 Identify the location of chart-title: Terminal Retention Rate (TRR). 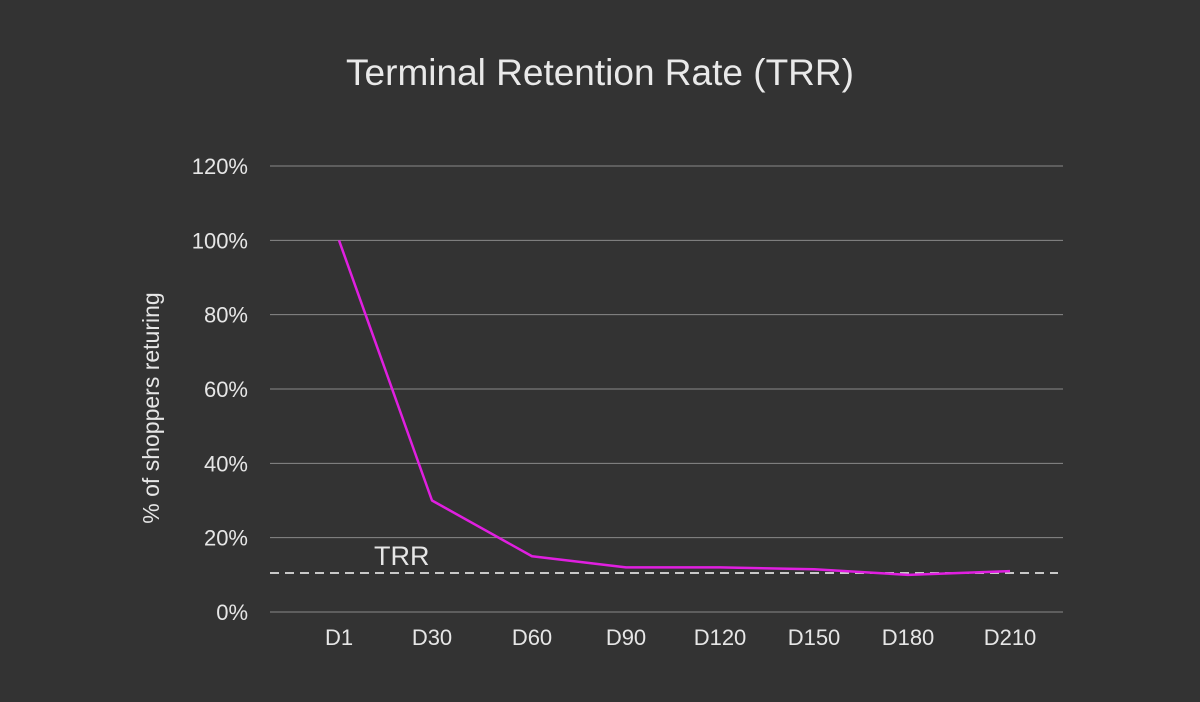
(600, 72).